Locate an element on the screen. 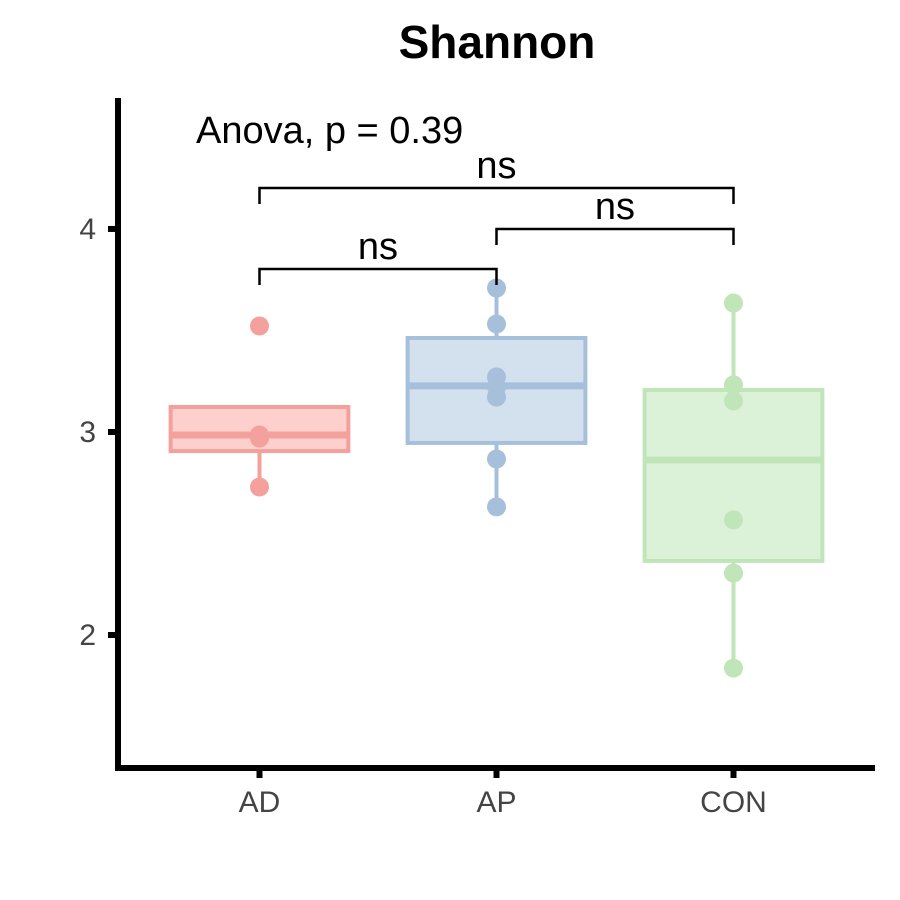 This screenshot has width=900, height=900. x-tick-label: CON is located at coordinates (733, 802).